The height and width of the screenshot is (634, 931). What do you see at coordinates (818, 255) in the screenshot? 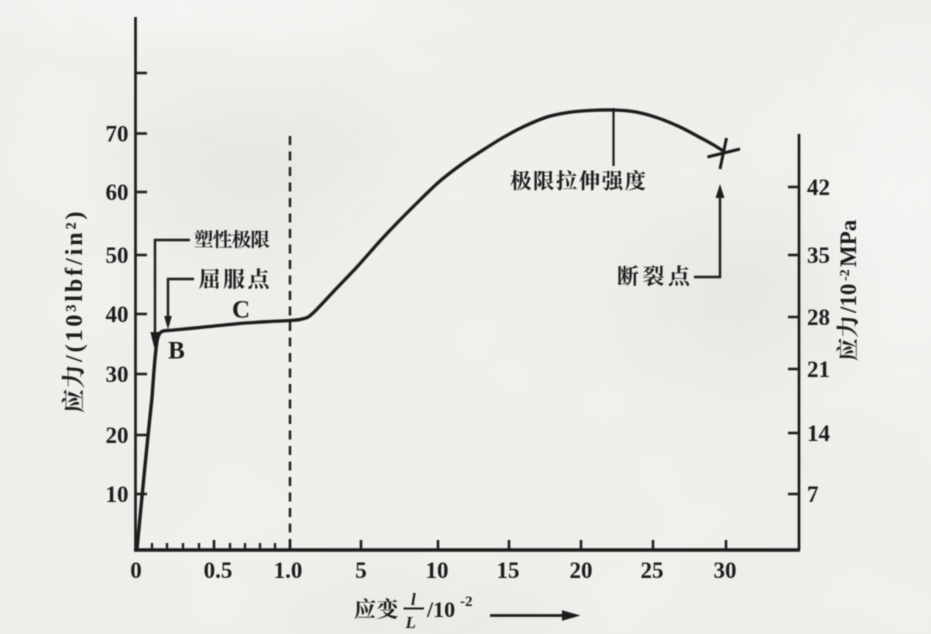
I see `svg-text: 35` at bounding box center [818, 255].